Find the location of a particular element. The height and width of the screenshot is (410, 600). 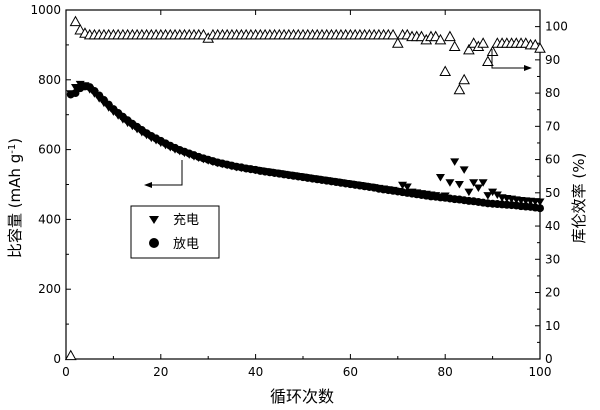

y-left-tick-label: 600 is located at coordinates (49, 150).